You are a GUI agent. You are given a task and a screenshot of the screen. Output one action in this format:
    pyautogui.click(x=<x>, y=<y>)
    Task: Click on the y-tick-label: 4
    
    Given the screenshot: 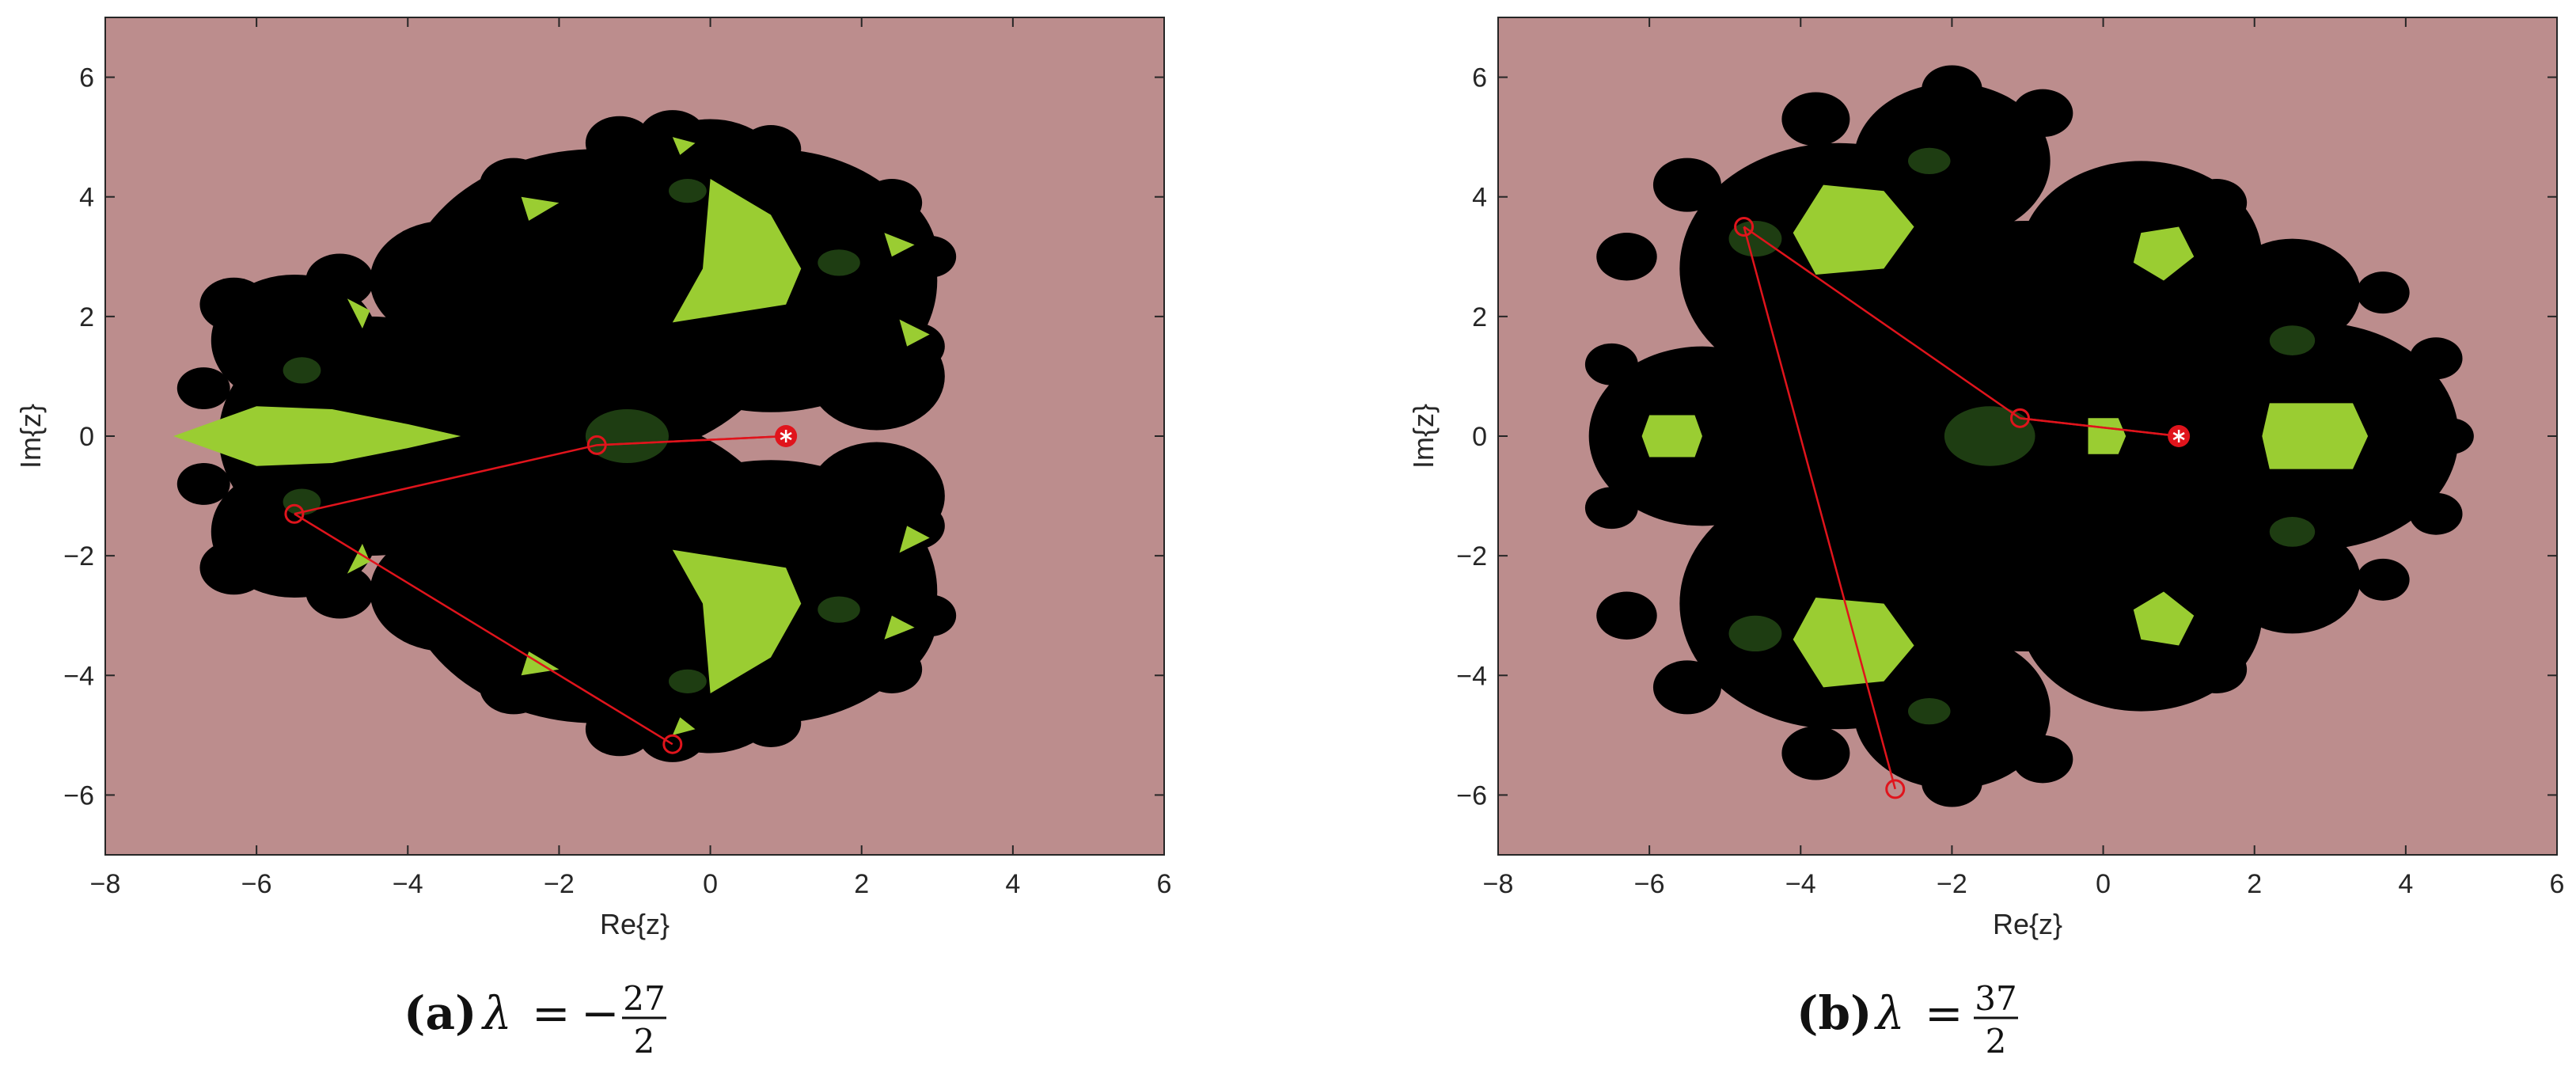 What is the action you would take?
    pyautogui.click(x=1479, y=198)
    